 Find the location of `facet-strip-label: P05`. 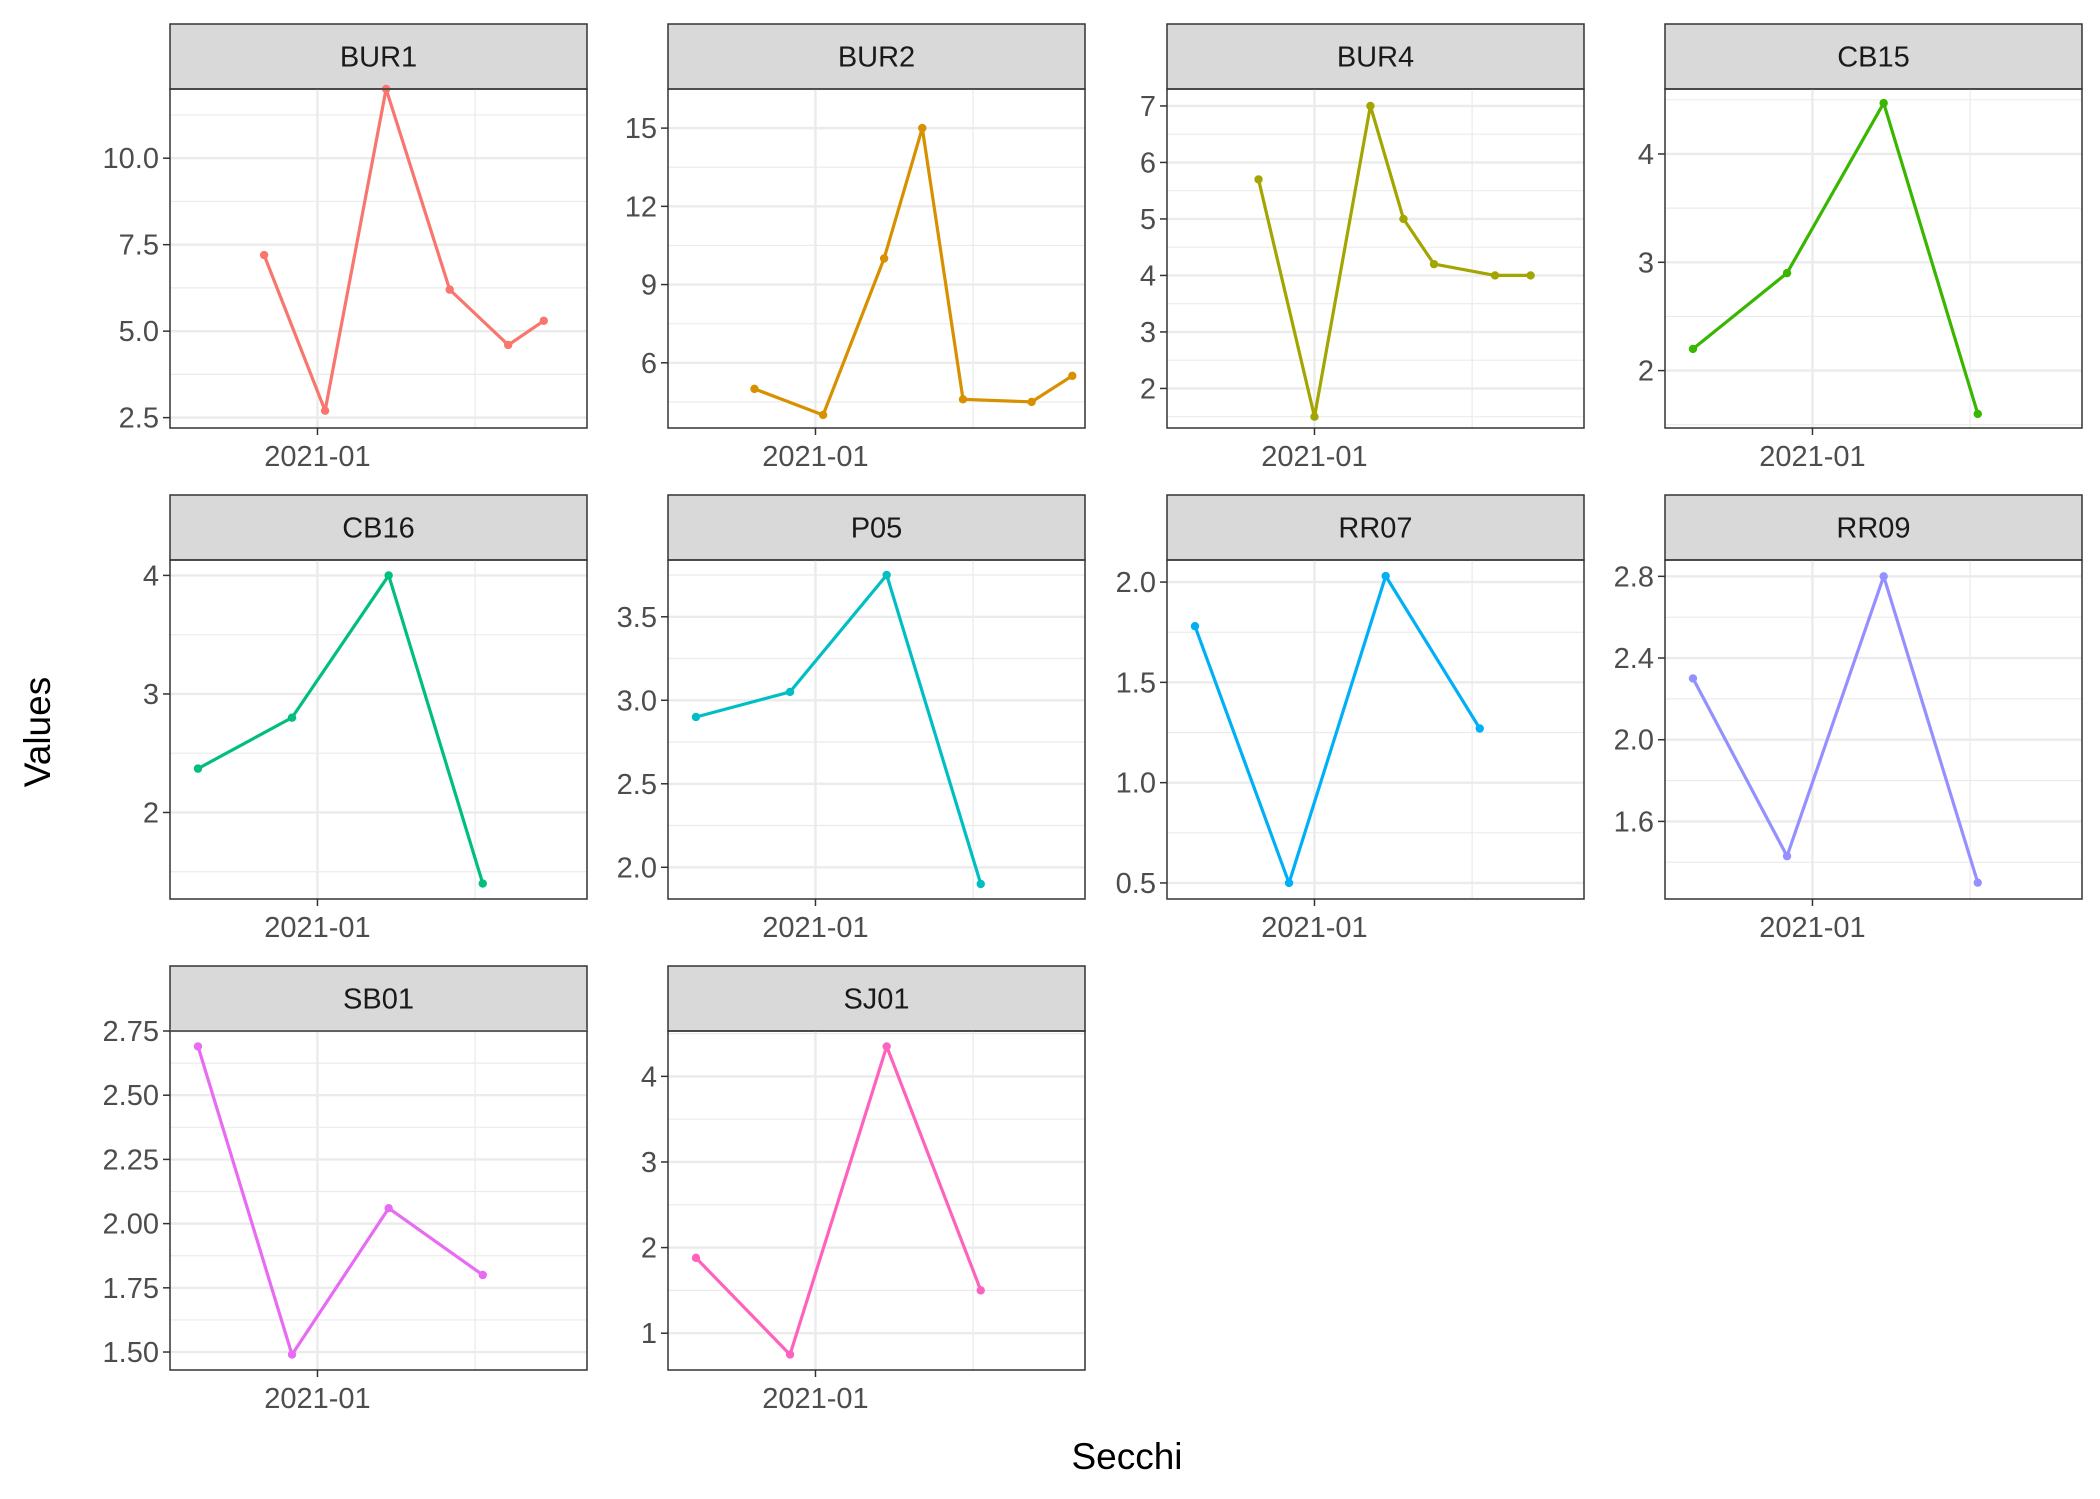

facet-strip-label: P05 is located at coordinates (877, 529).